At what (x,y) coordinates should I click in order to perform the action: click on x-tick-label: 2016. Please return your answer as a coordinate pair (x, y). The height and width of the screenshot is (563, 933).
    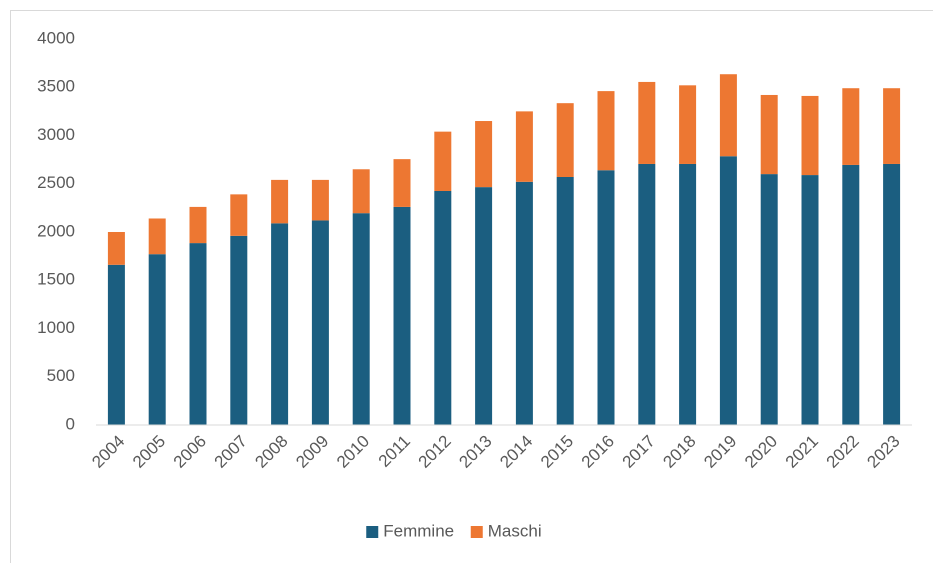
    Looking at the image, I should click on (598, 452).